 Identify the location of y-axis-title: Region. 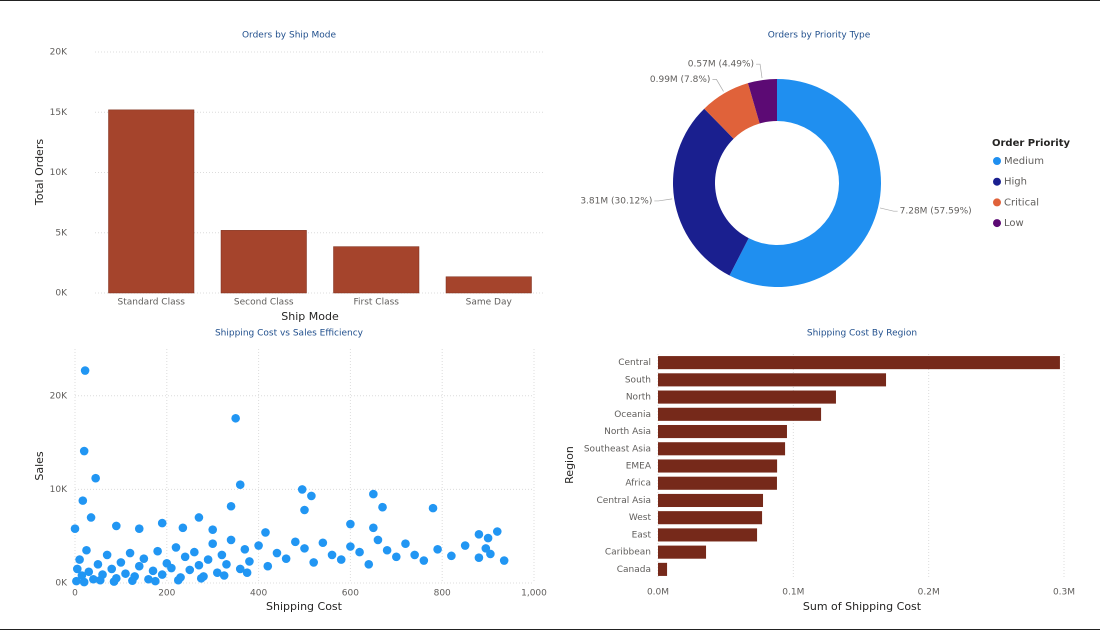
(569, 465).